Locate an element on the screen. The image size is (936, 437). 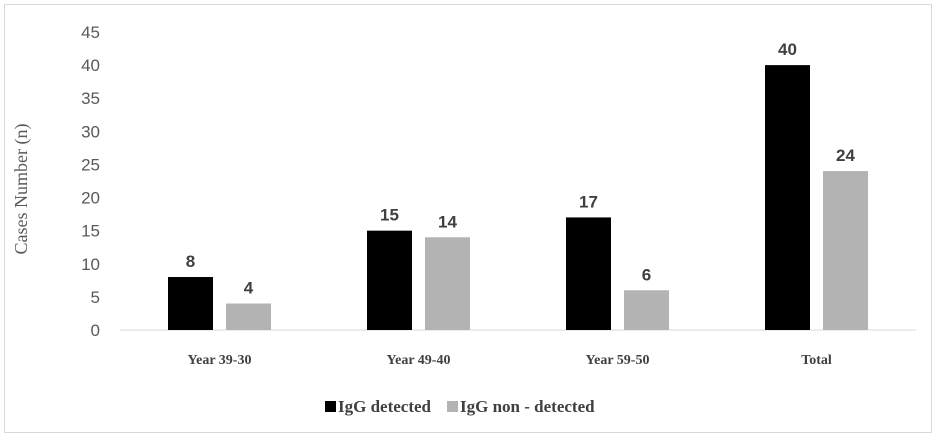
y-tick-label: 25 is located at coordinates (90, 164).